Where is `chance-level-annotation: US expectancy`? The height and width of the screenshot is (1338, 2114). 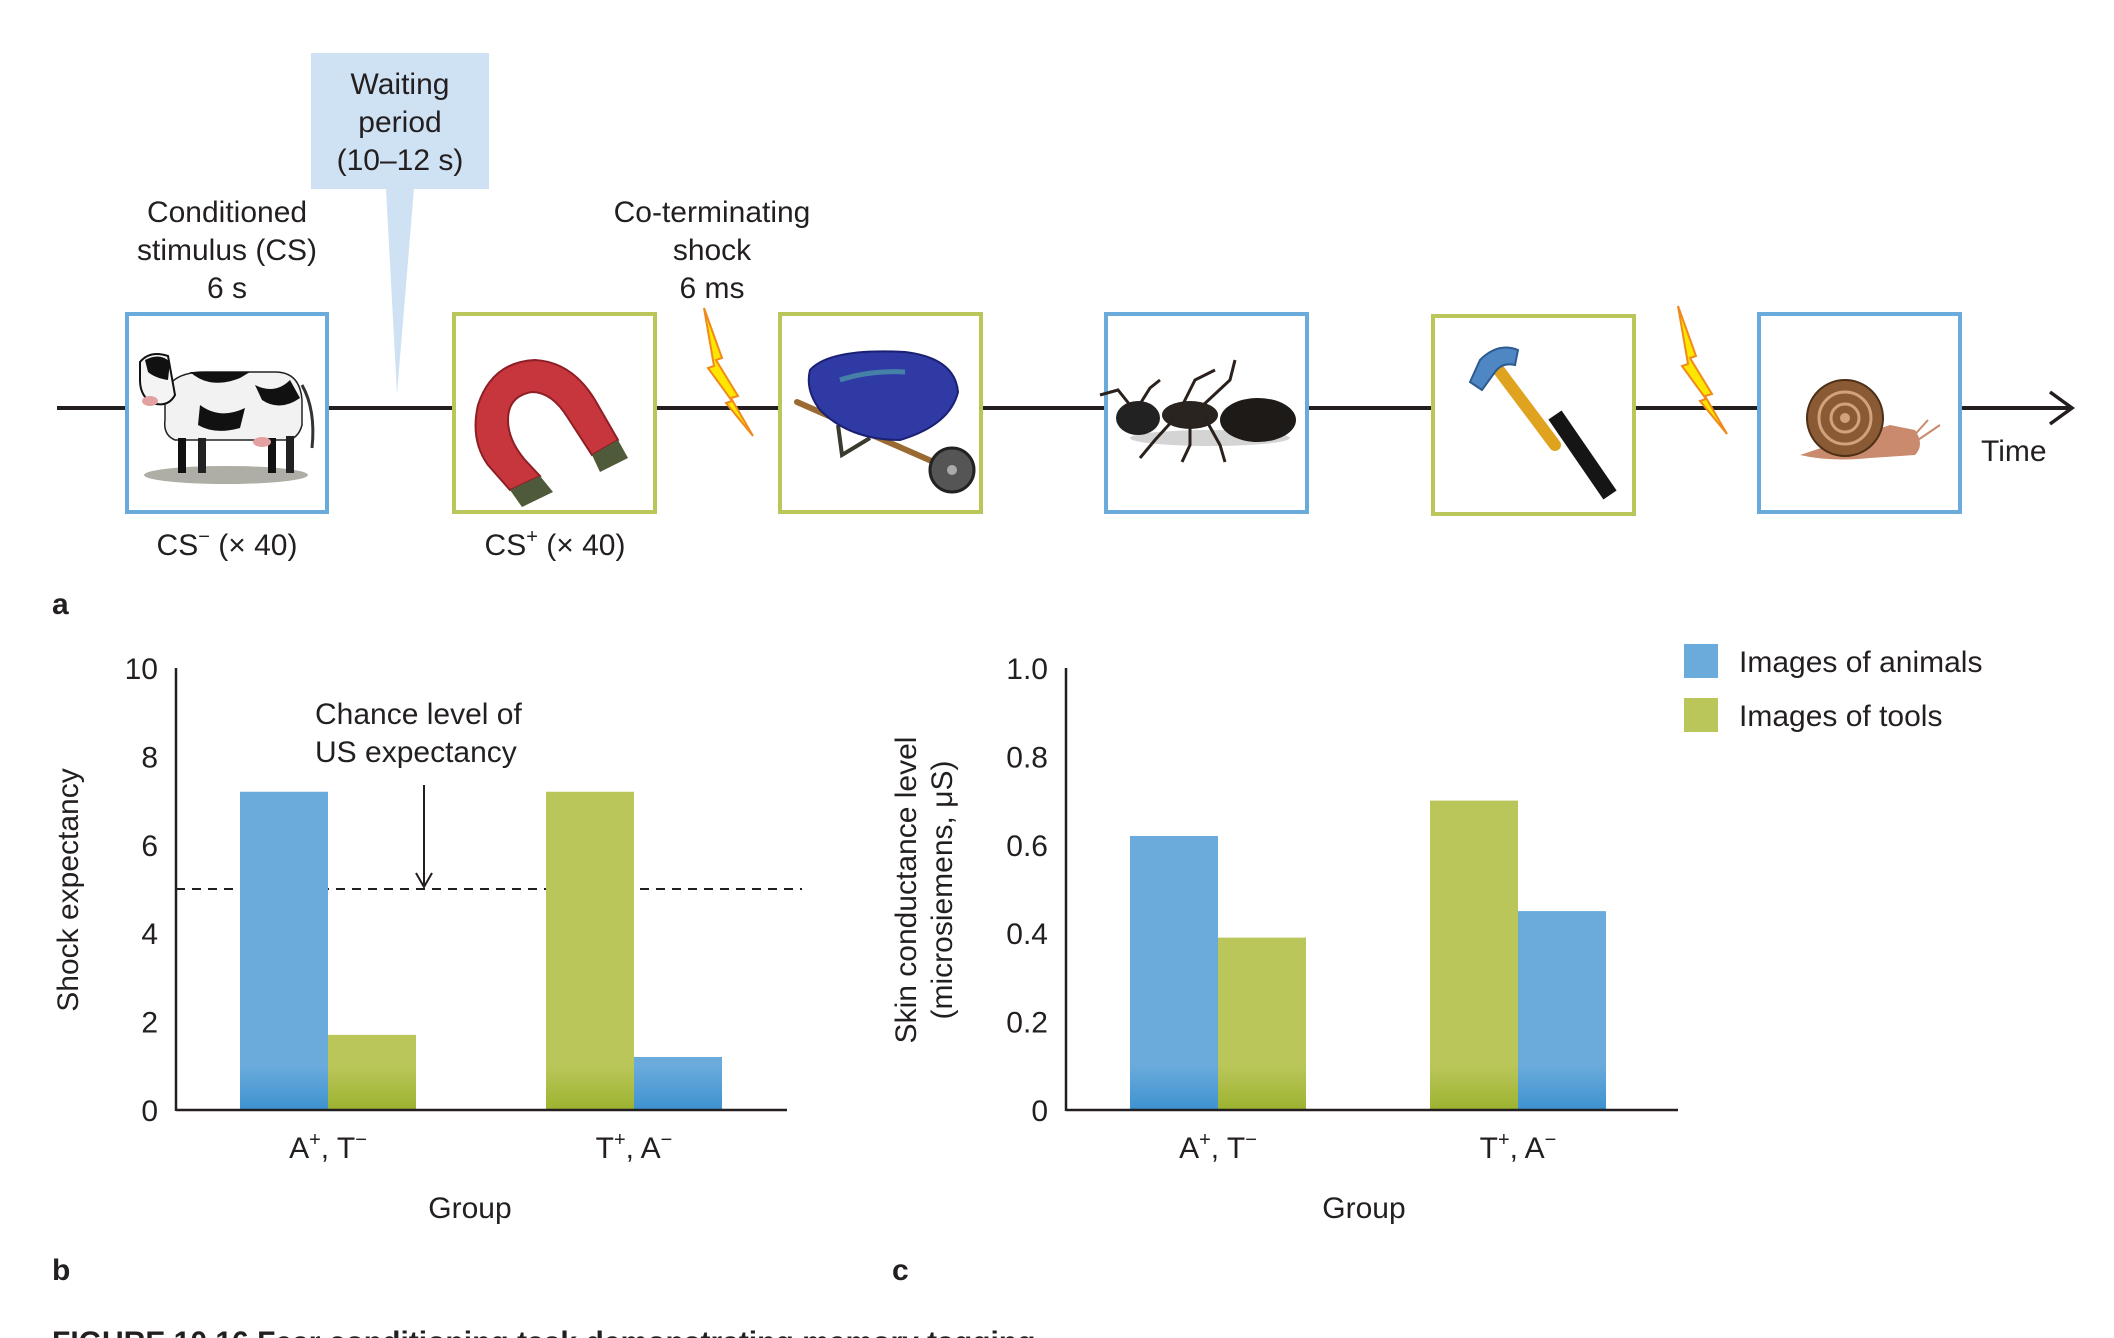 chance-level-annotation: US expectancy is located at coordinates (416, 752).